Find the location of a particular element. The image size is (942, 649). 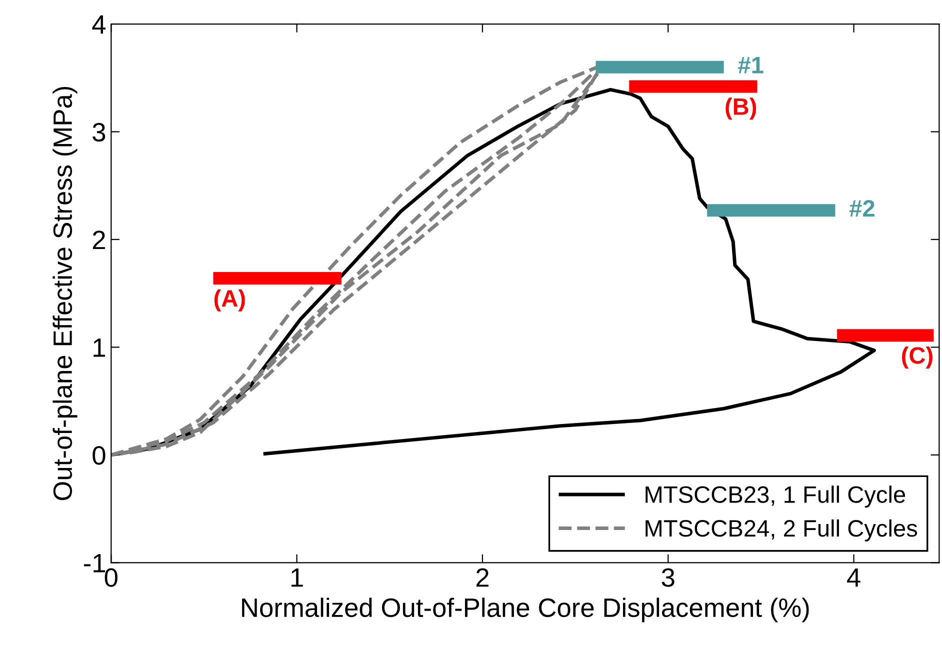

annotation: #2 is located at coordinates (862, 208).